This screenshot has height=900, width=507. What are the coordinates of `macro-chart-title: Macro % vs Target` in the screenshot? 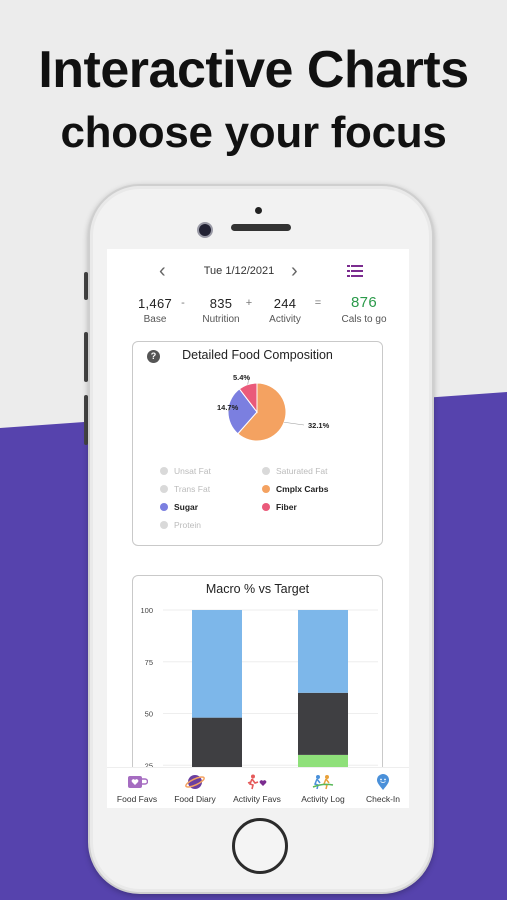 It's located at (257, 589).